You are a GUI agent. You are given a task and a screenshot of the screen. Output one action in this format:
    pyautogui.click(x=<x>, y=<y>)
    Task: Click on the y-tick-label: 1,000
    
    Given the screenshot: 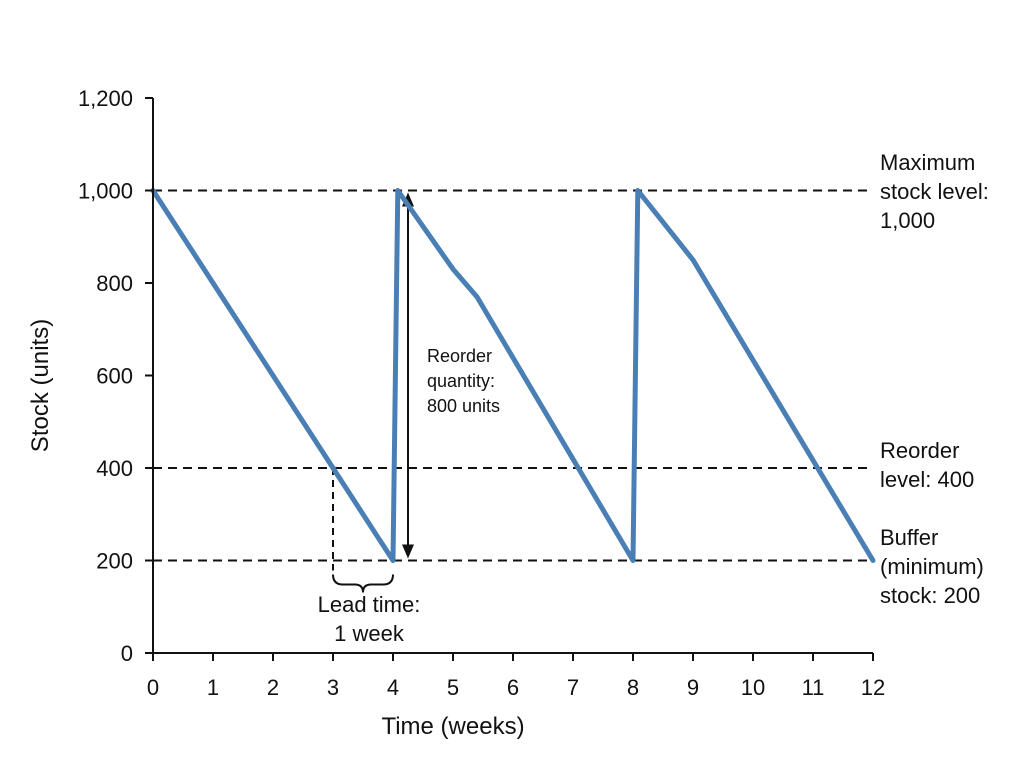 What is the action you would take?
    pyautogui.click(x=105, y=191)
    